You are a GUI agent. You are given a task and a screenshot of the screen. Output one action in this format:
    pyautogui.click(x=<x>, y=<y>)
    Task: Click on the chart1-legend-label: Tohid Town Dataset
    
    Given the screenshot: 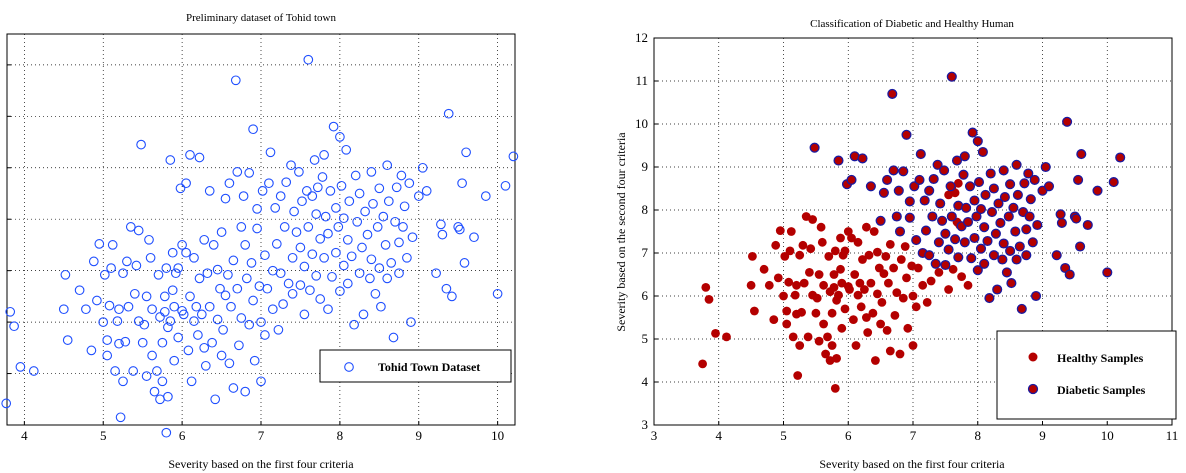 What is the action you would take?
    pyautogui.click(x=429, y=367)
    